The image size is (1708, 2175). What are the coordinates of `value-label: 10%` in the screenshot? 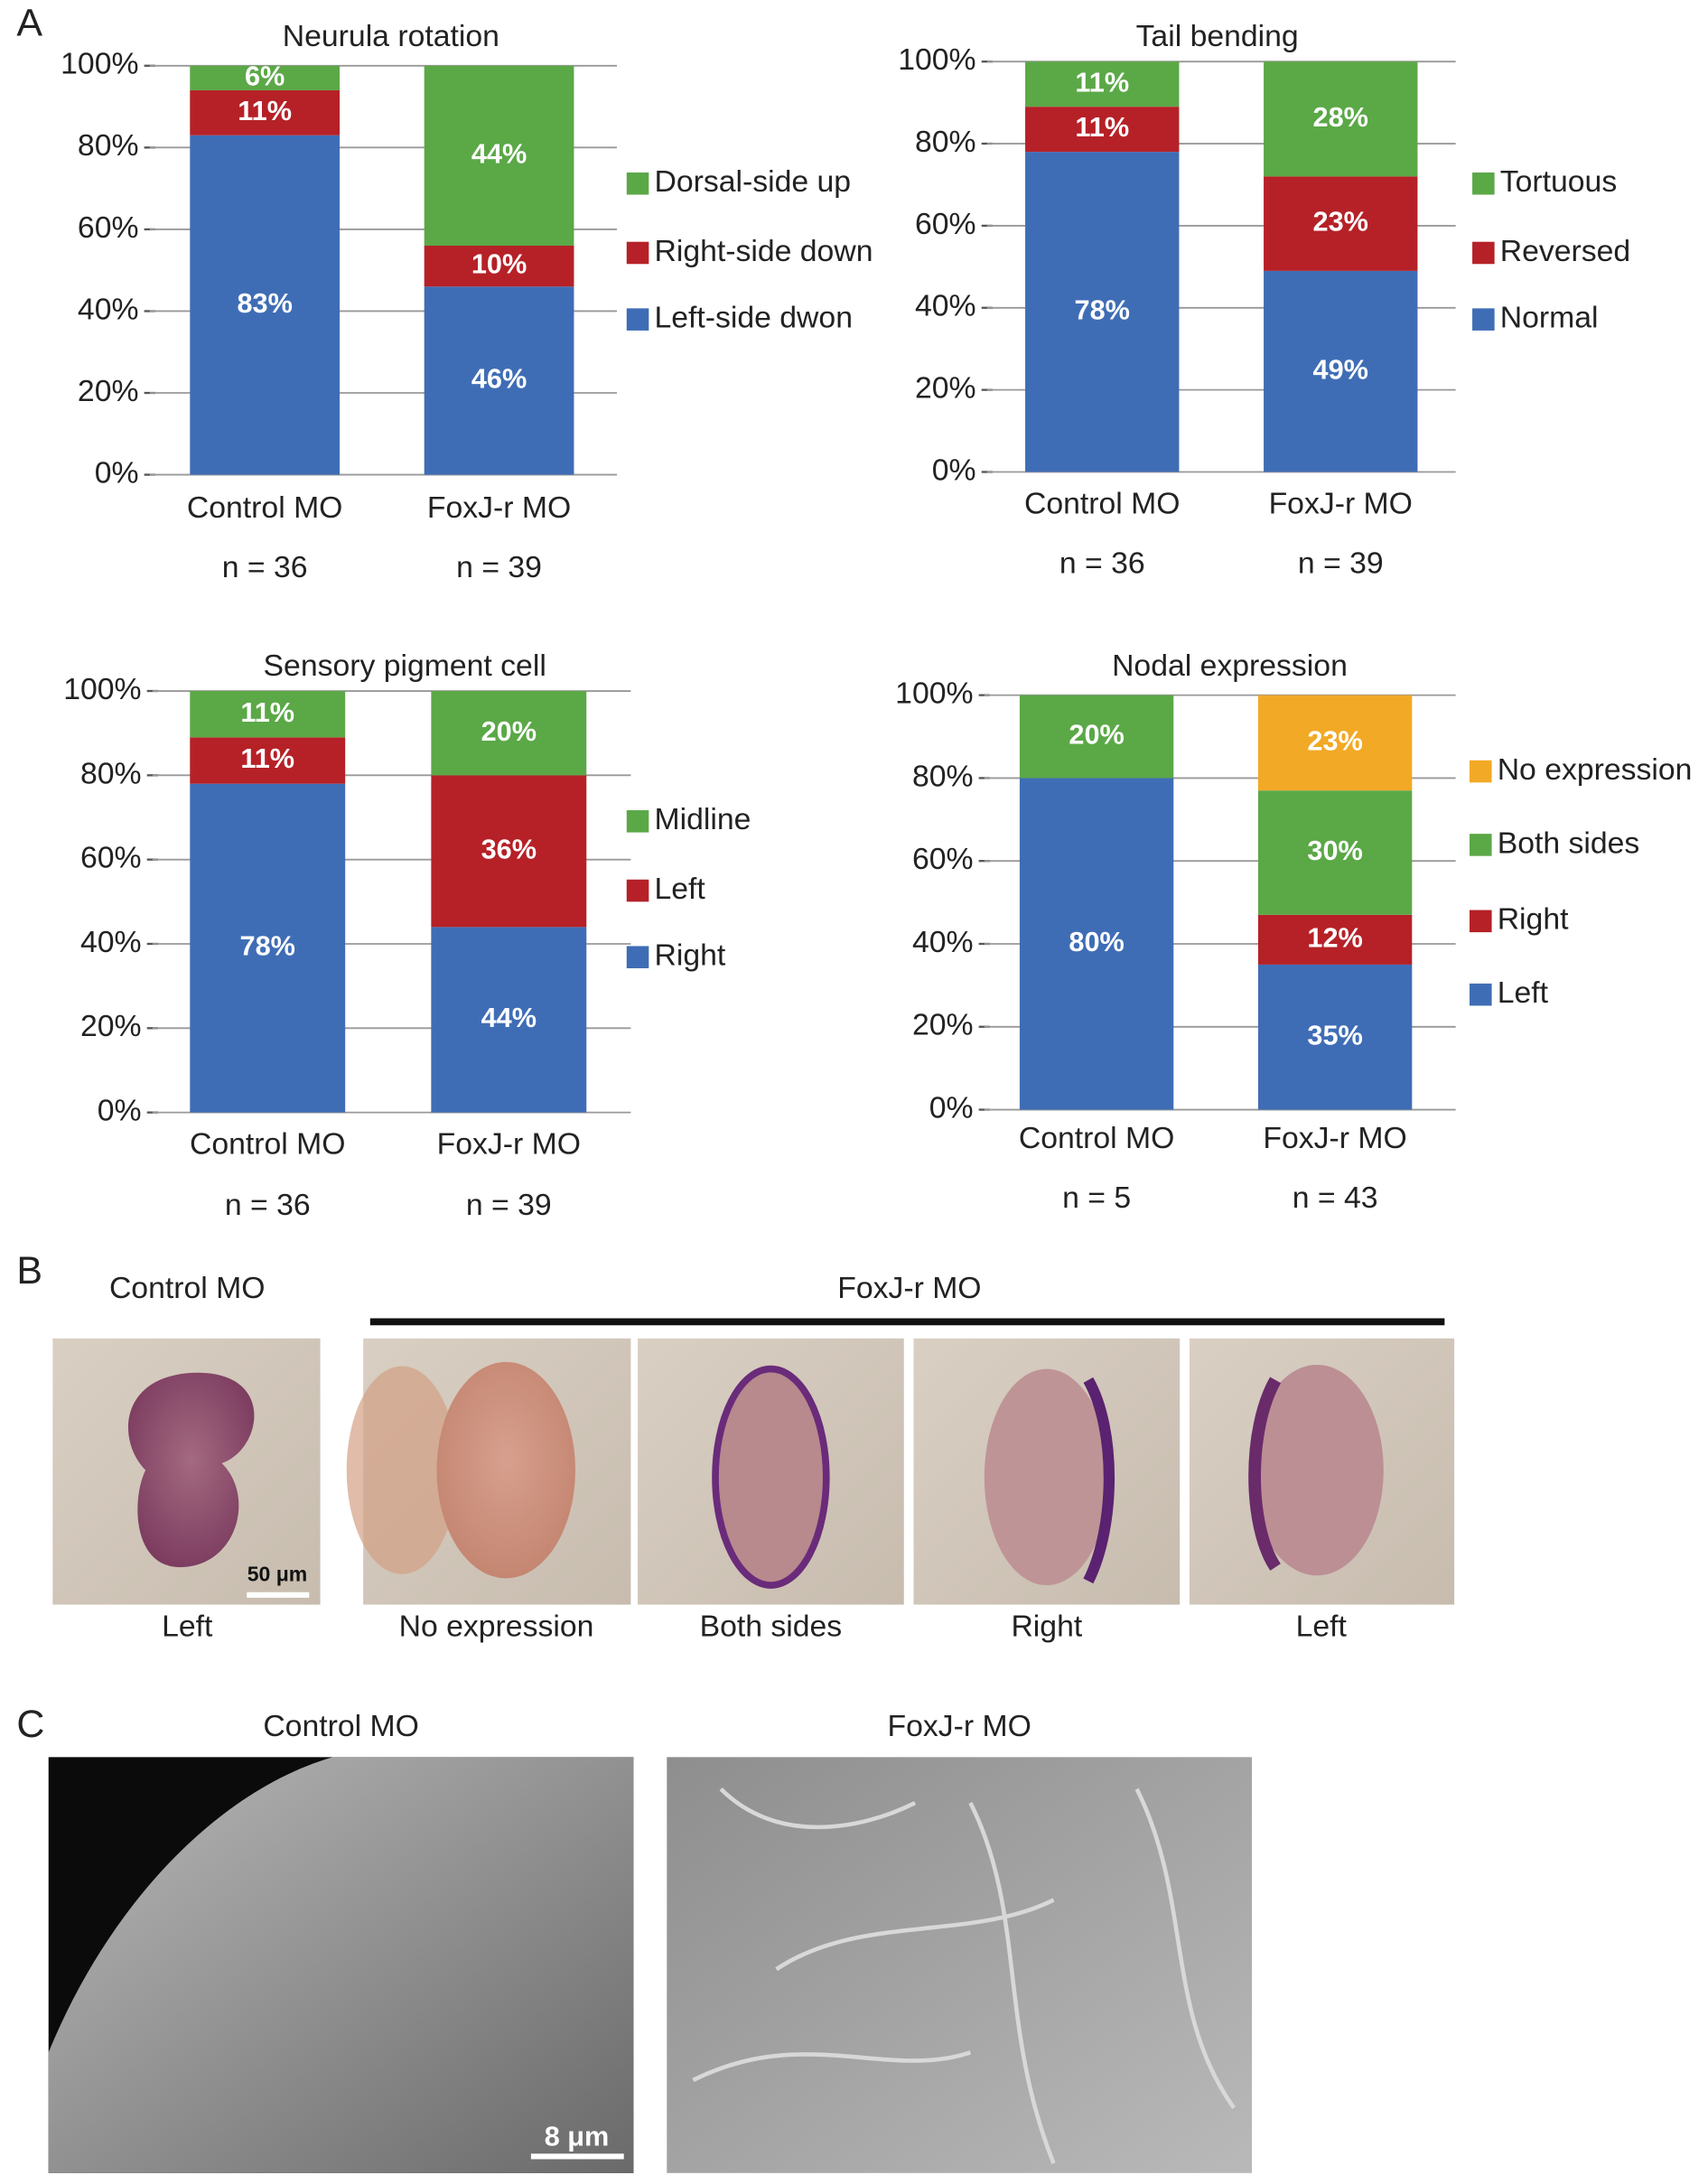 It's located at (499, 264).